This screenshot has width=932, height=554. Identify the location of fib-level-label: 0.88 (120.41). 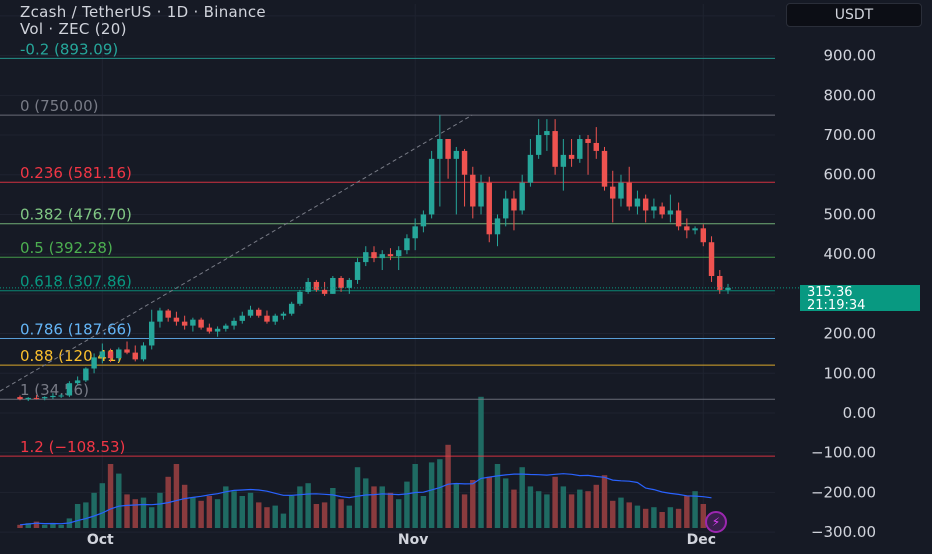
(71, 356).